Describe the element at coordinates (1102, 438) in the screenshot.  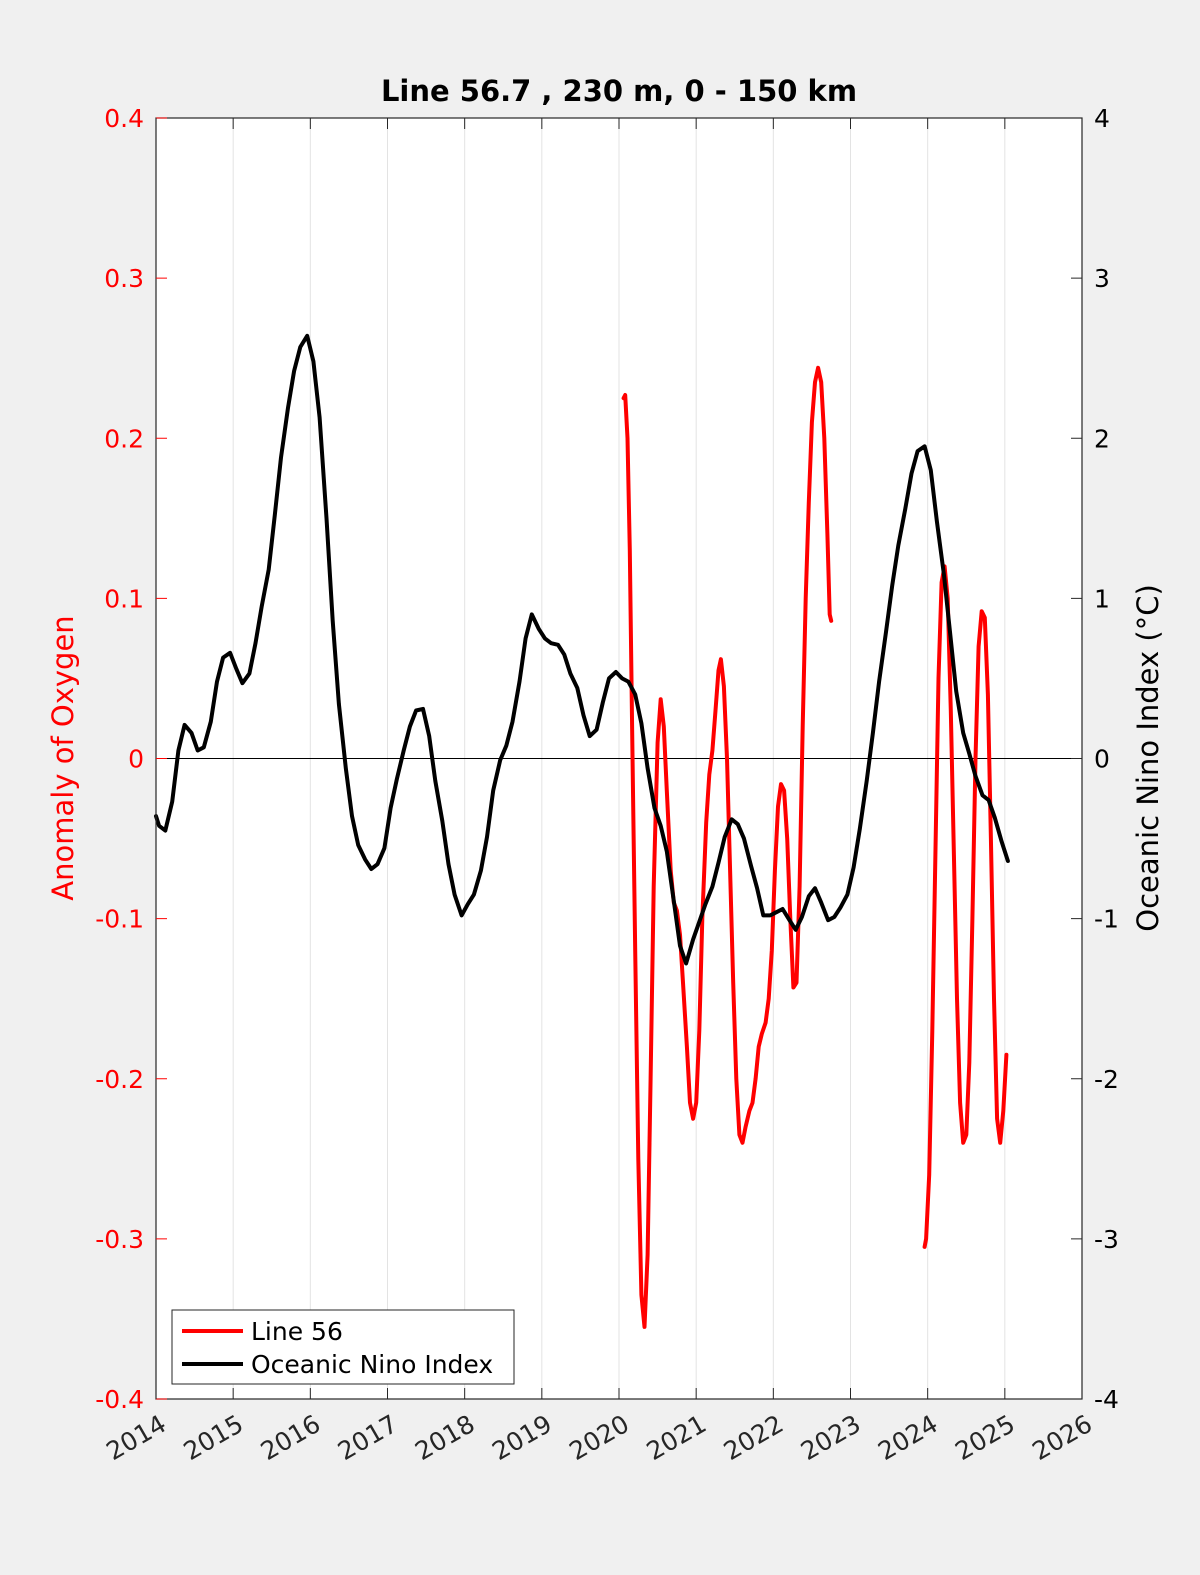
I see `right-tick-label-2: 2` at that location.